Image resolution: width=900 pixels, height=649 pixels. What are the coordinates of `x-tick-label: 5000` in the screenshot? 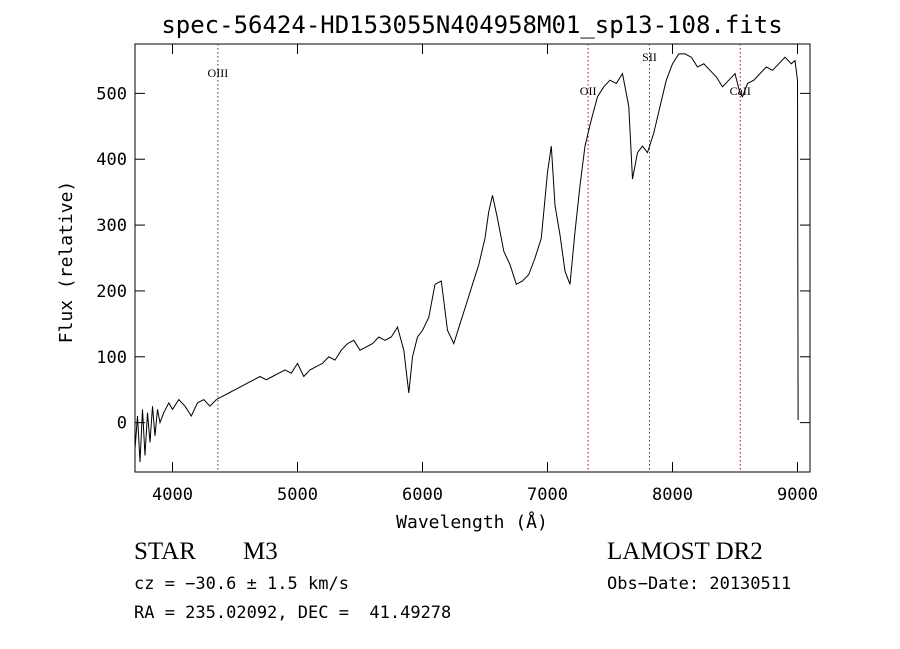 It's located at (297, 495).